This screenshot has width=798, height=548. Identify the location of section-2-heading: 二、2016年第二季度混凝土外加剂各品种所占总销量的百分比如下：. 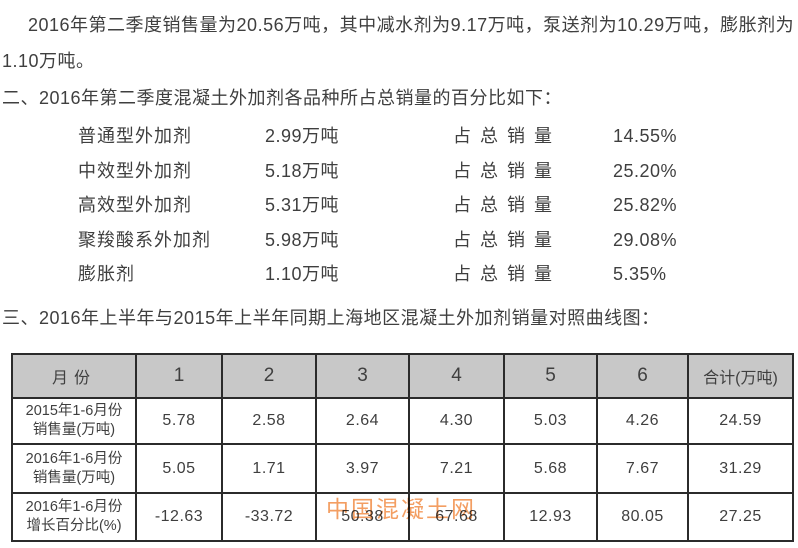
(282, 98).